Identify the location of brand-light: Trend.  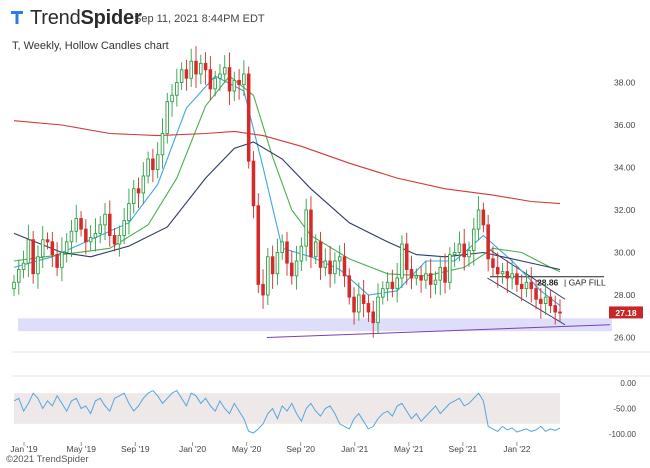
(55, 18).